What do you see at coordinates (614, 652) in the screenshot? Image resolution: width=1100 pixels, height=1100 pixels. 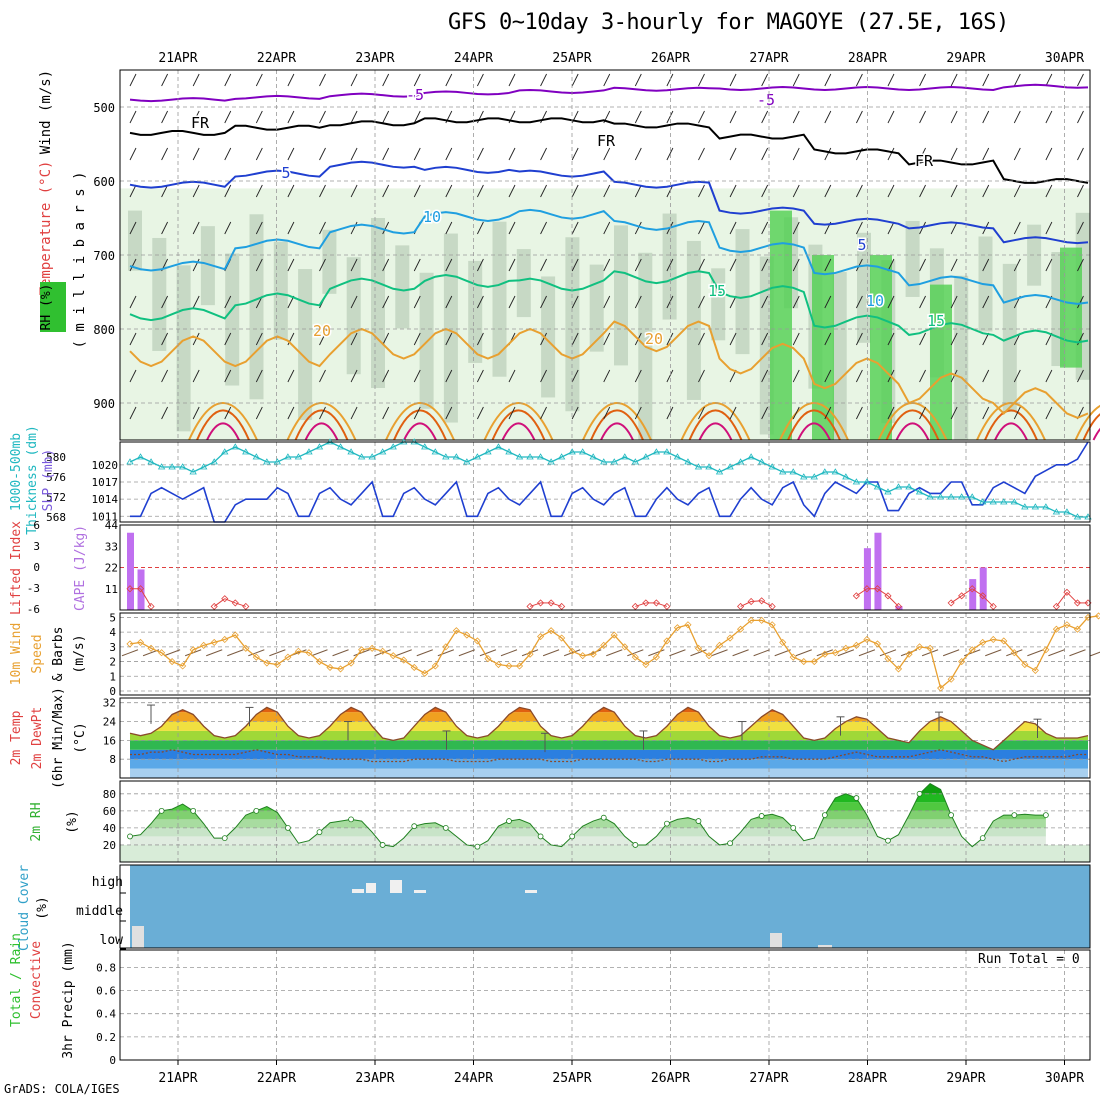 I see `wind-speed-line` at bounding box center [614, 652].